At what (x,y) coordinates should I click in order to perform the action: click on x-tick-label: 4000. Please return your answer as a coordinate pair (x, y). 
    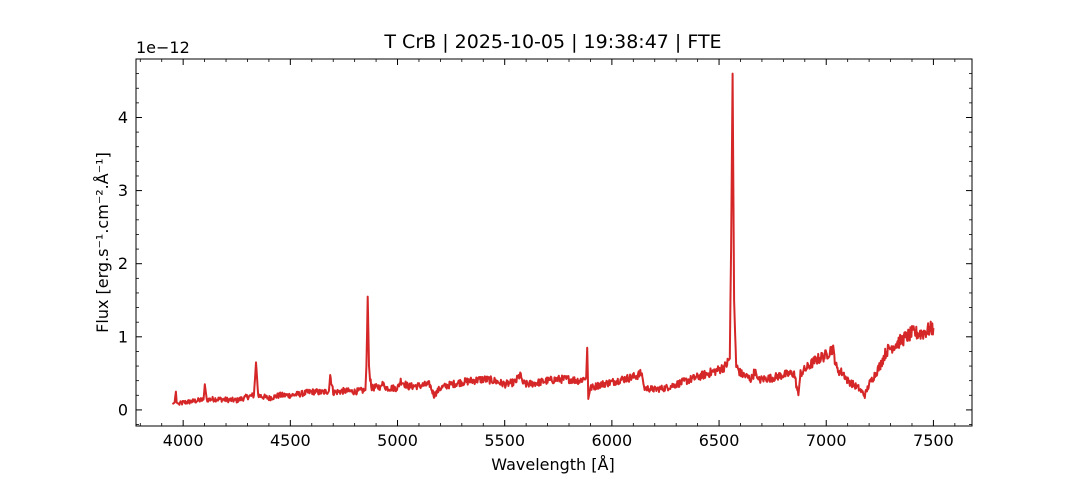
    Looking at the image, I should click on (183, 440).